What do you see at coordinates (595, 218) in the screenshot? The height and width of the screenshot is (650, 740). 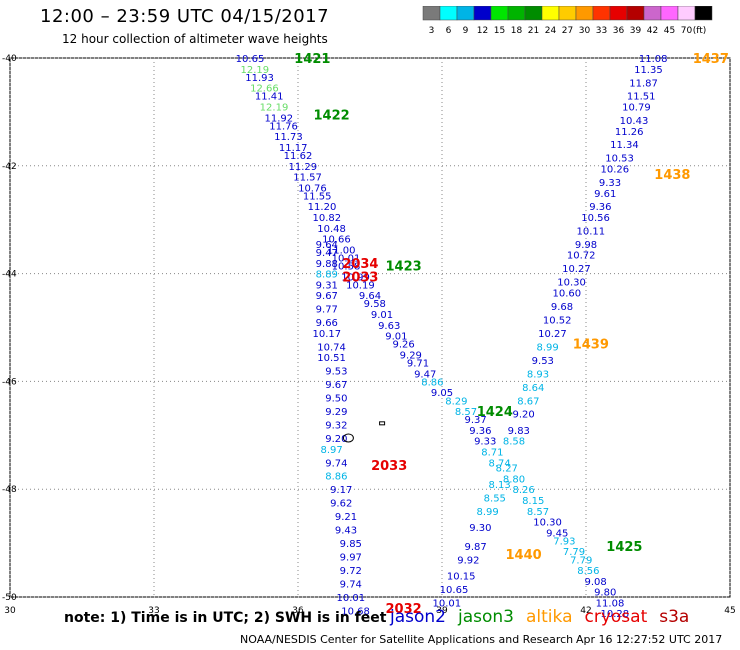 I see `swh-value: 10.56` at bounding box center [595, 218].